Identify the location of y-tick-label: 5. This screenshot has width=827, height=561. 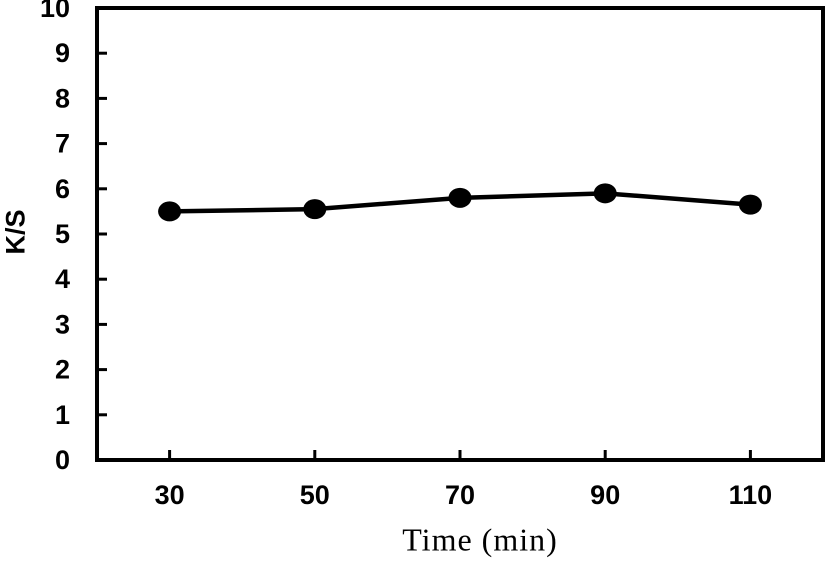
(62, 234).